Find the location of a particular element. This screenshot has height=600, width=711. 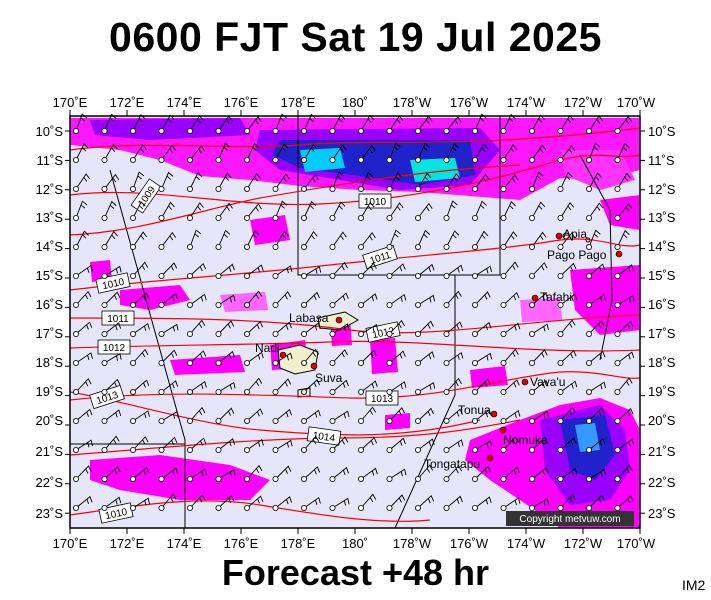

copyright-text: Copyright metvuw.com is located at coordinates (569, 519).